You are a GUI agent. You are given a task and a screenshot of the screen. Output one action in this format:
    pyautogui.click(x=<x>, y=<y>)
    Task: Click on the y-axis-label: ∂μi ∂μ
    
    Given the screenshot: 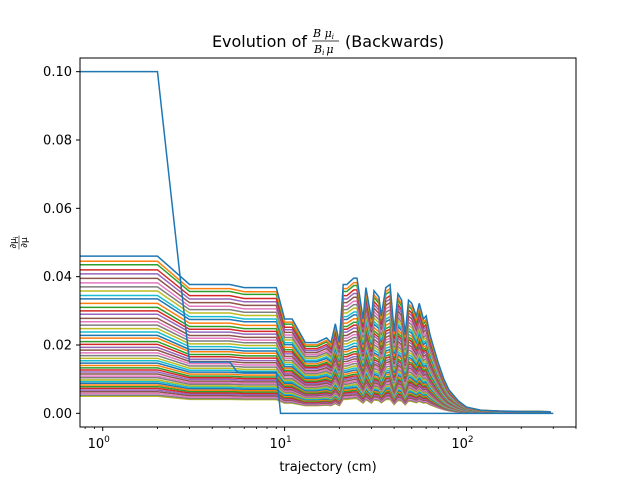 What is the action you would take?
    pyautogui.click(x=19, y=242)
    